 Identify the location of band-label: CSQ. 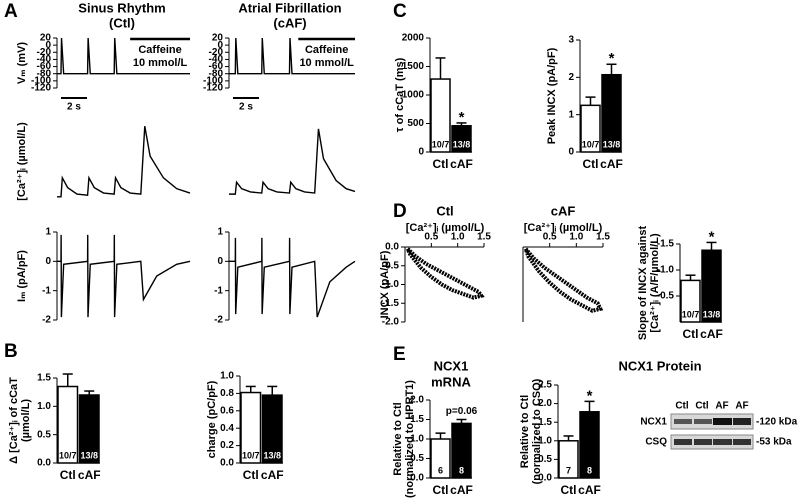
(656, 442).